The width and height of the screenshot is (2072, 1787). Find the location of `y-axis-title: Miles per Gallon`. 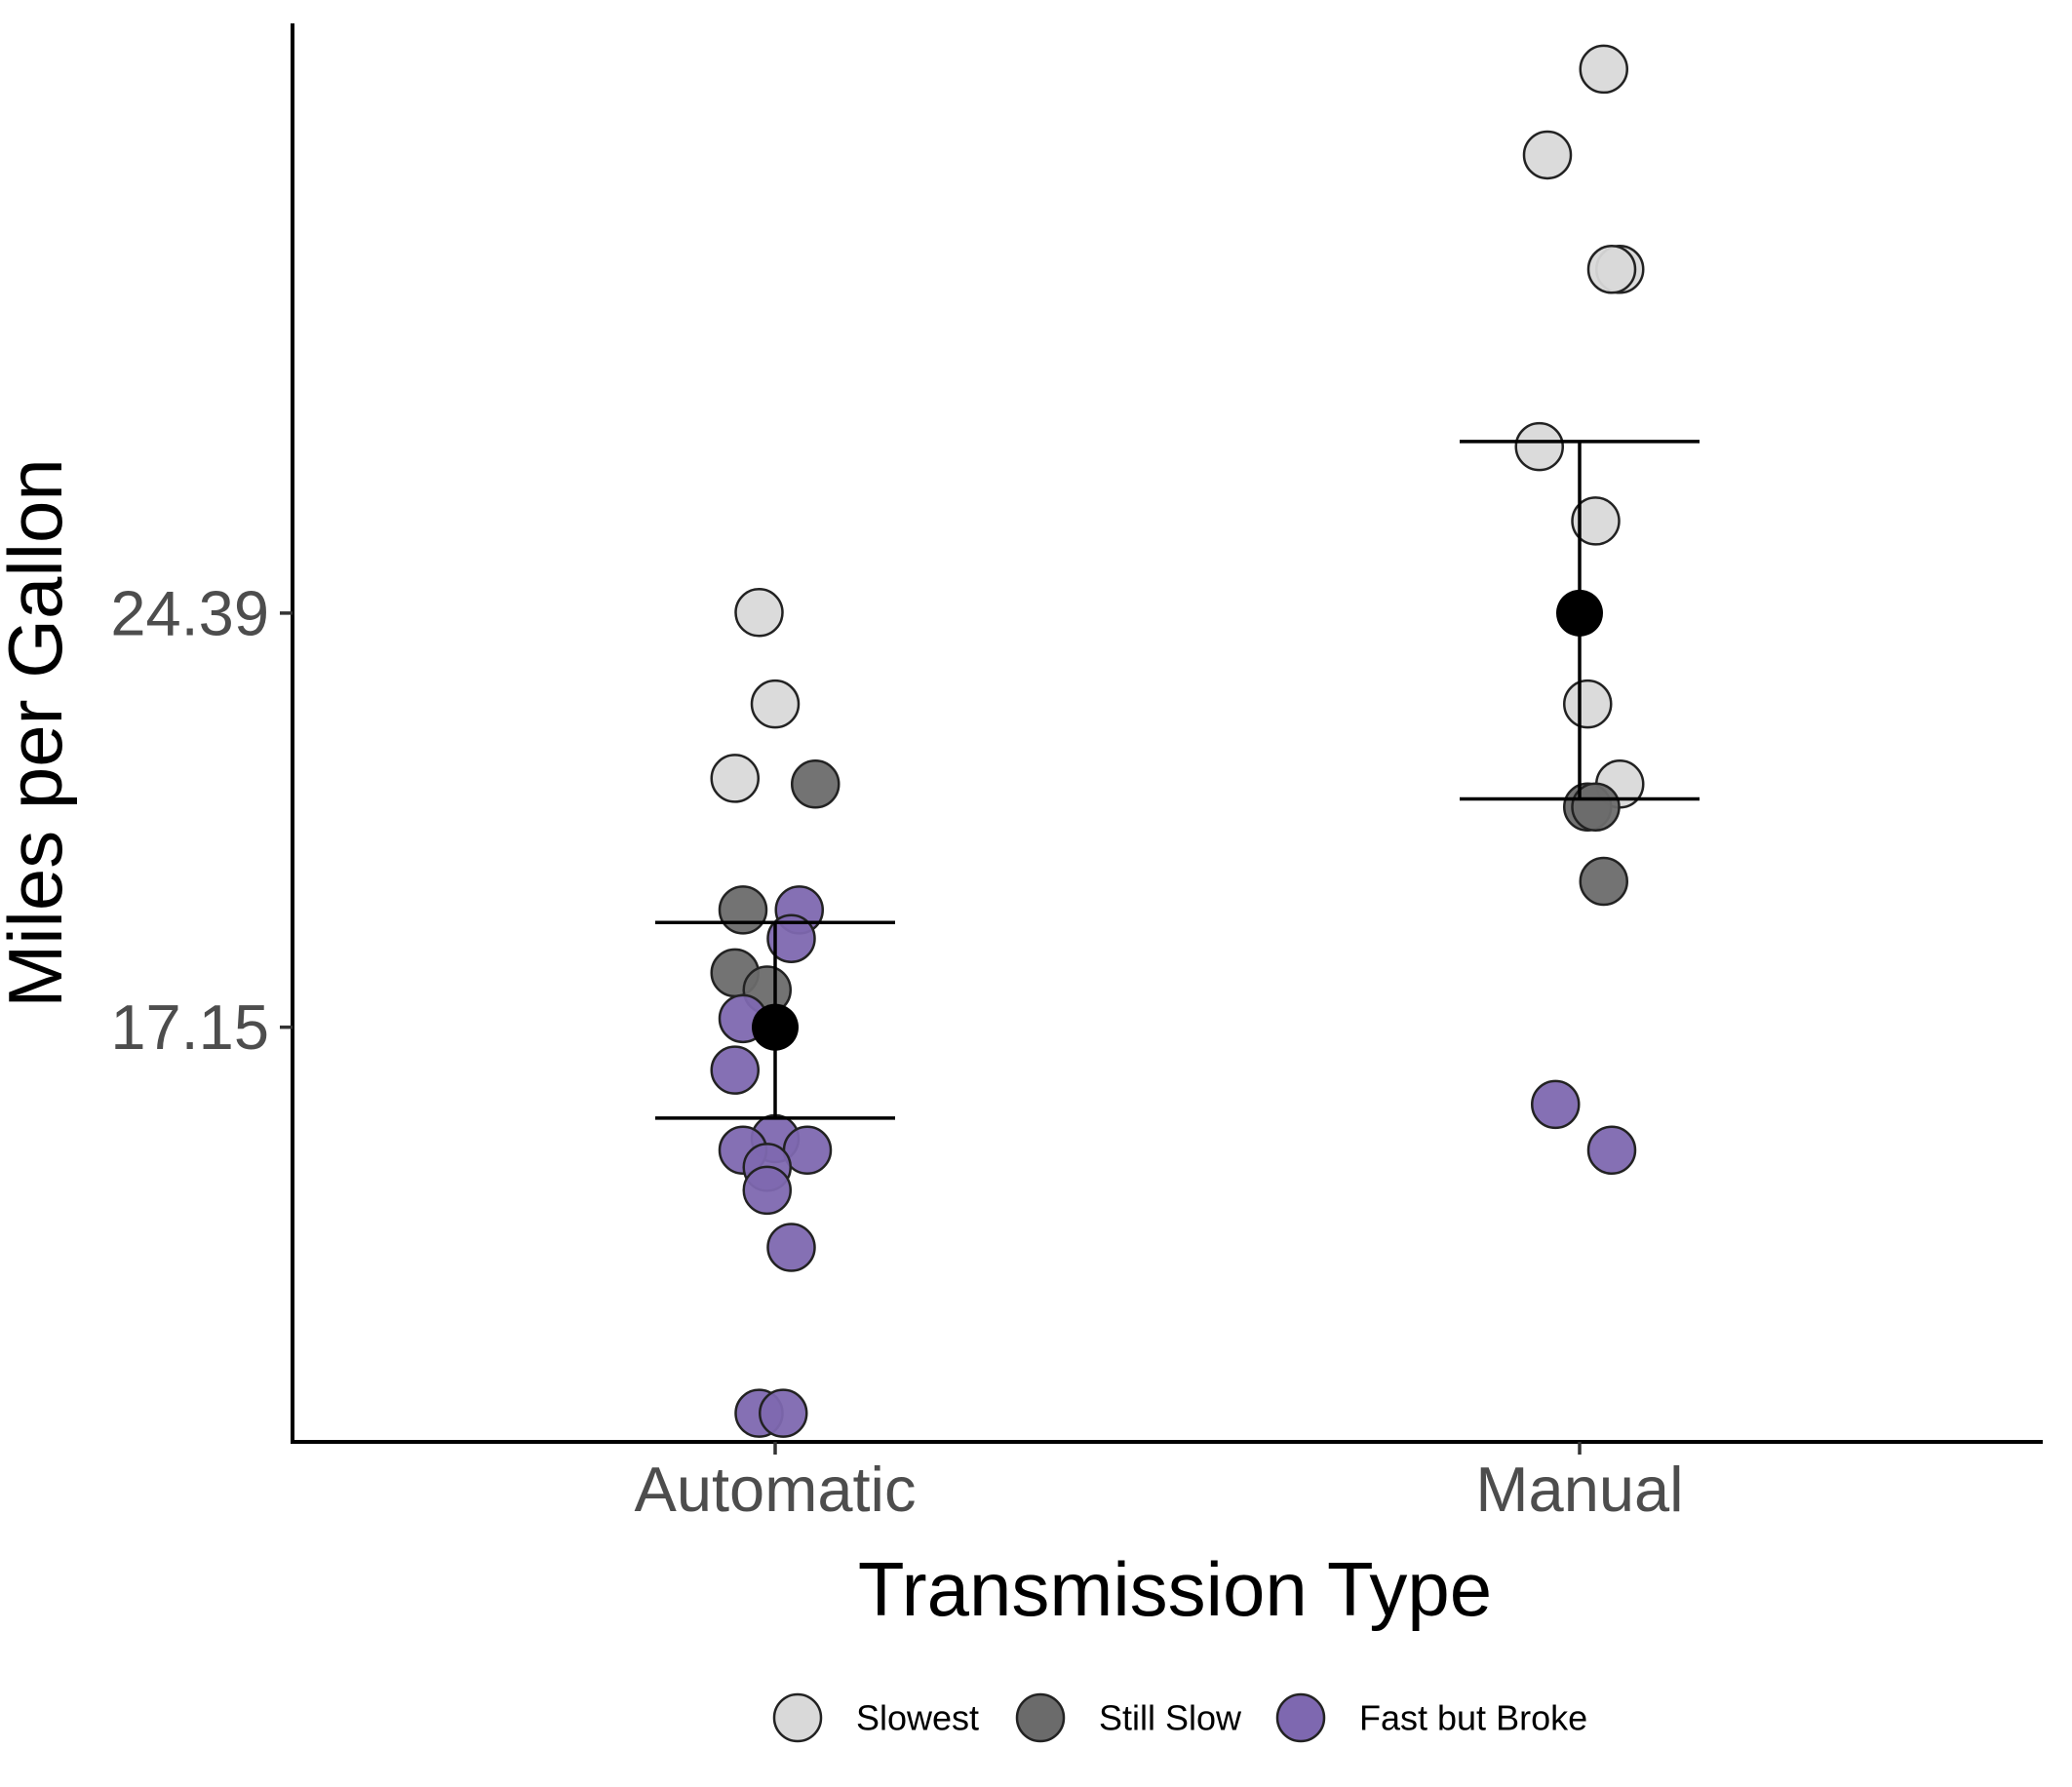

y-axis-title: Miles per Gallon is located at coordinates (39, 733).